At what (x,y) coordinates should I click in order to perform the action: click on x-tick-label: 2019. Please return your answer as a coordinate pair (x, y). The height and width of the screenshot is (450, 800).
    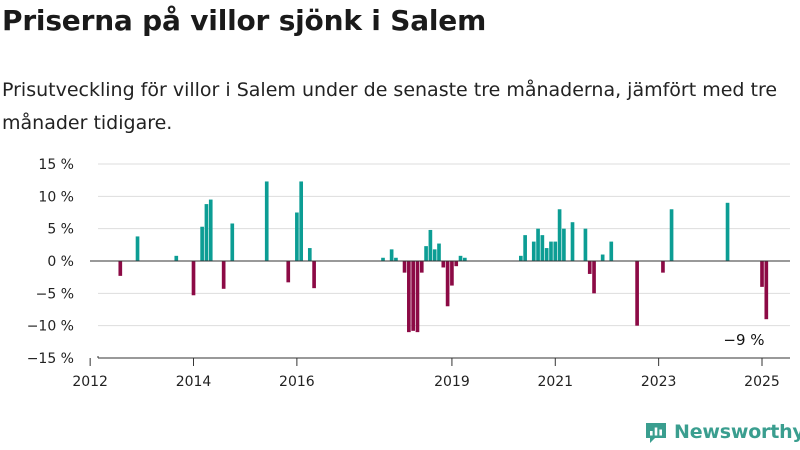
    Looking at the image, I should click on (452, 382).